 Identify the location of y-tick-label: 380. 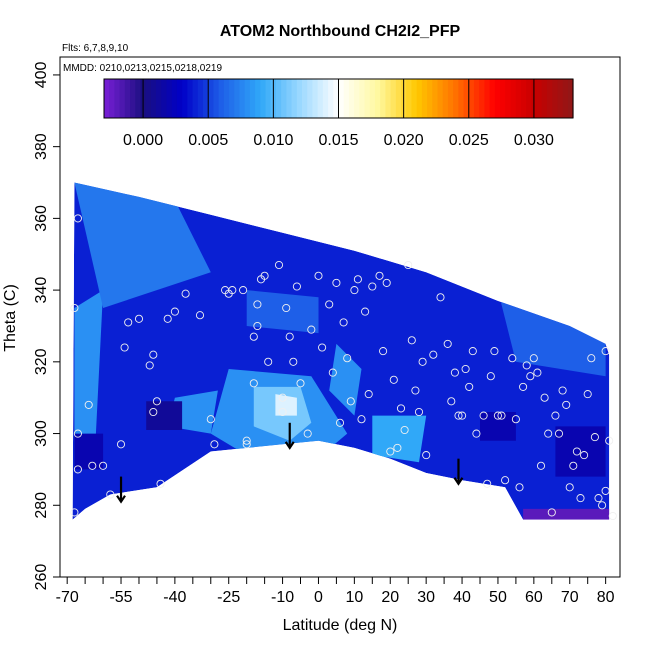
(41, 146).